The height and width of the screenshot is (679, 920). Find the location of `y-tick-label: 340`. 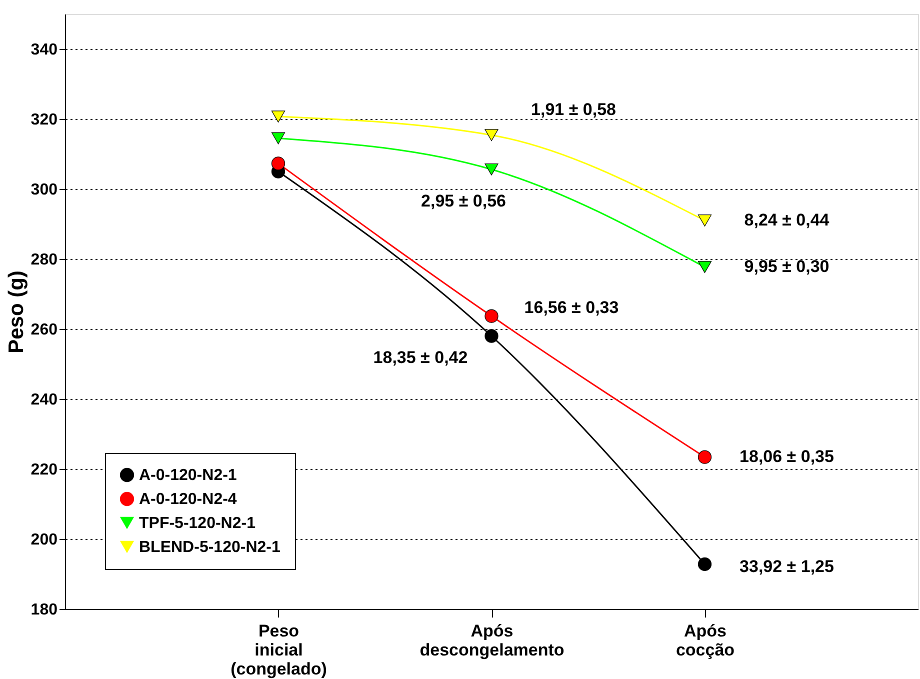

y-tick-label: 340 is located at coordinates (44, 50).